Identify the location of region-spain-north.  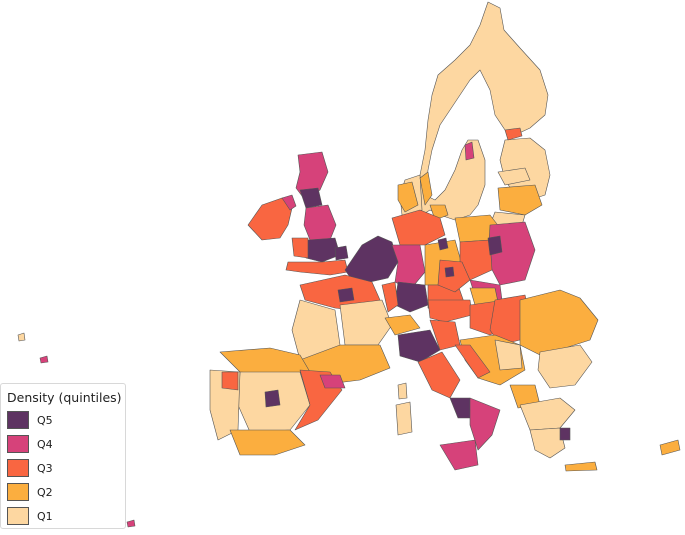
(265, 361).